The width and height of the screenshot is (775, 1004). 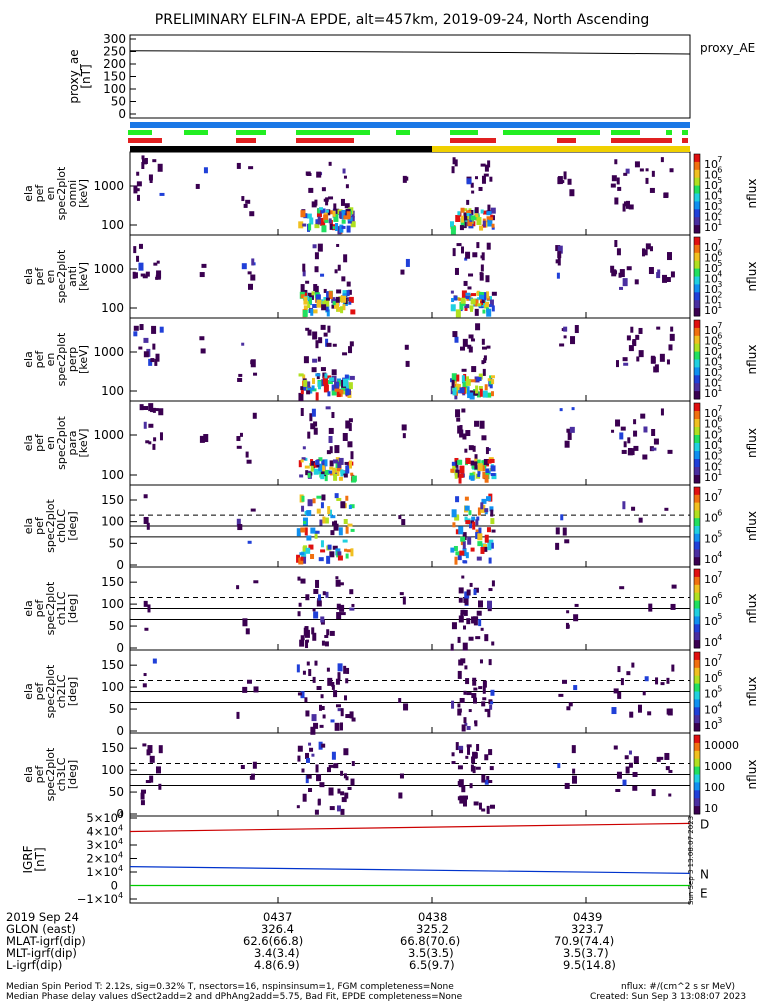 I want to click on colorbar-tick-exponent: 1, so click(x=719, y=388).